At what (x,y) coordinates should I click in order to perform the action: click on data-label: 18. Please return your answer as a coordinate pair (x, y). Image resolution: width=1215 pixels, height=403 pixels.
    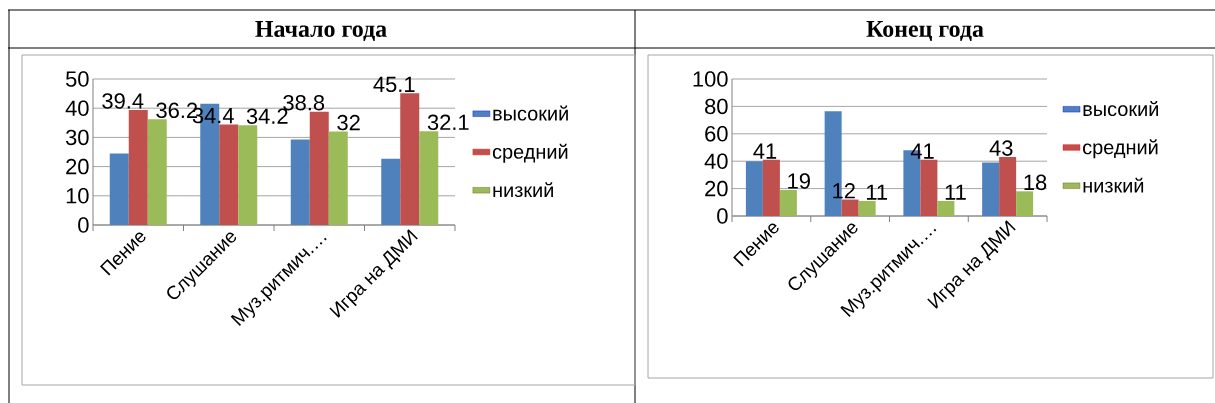
    Looking at the image, I should click on (1035, 182).